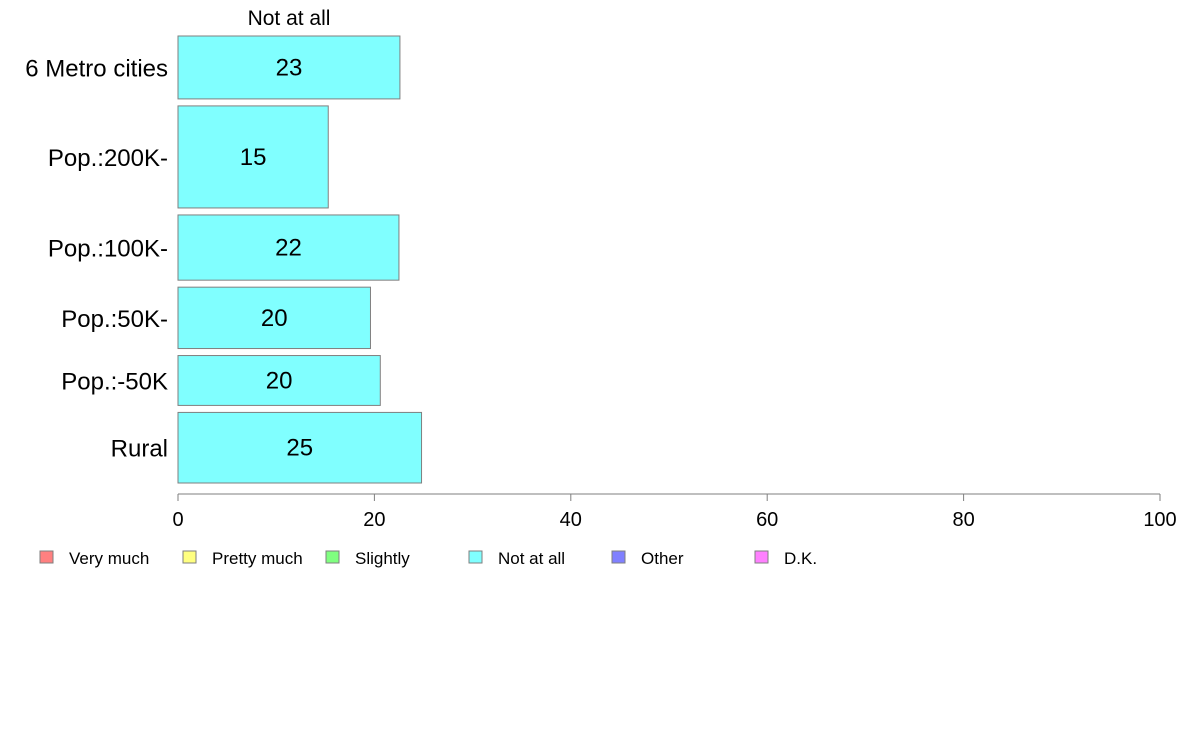  Describe the element at coordinates (1159, 520) in the screenshot. I see `x-tick-label: 100` at that location.